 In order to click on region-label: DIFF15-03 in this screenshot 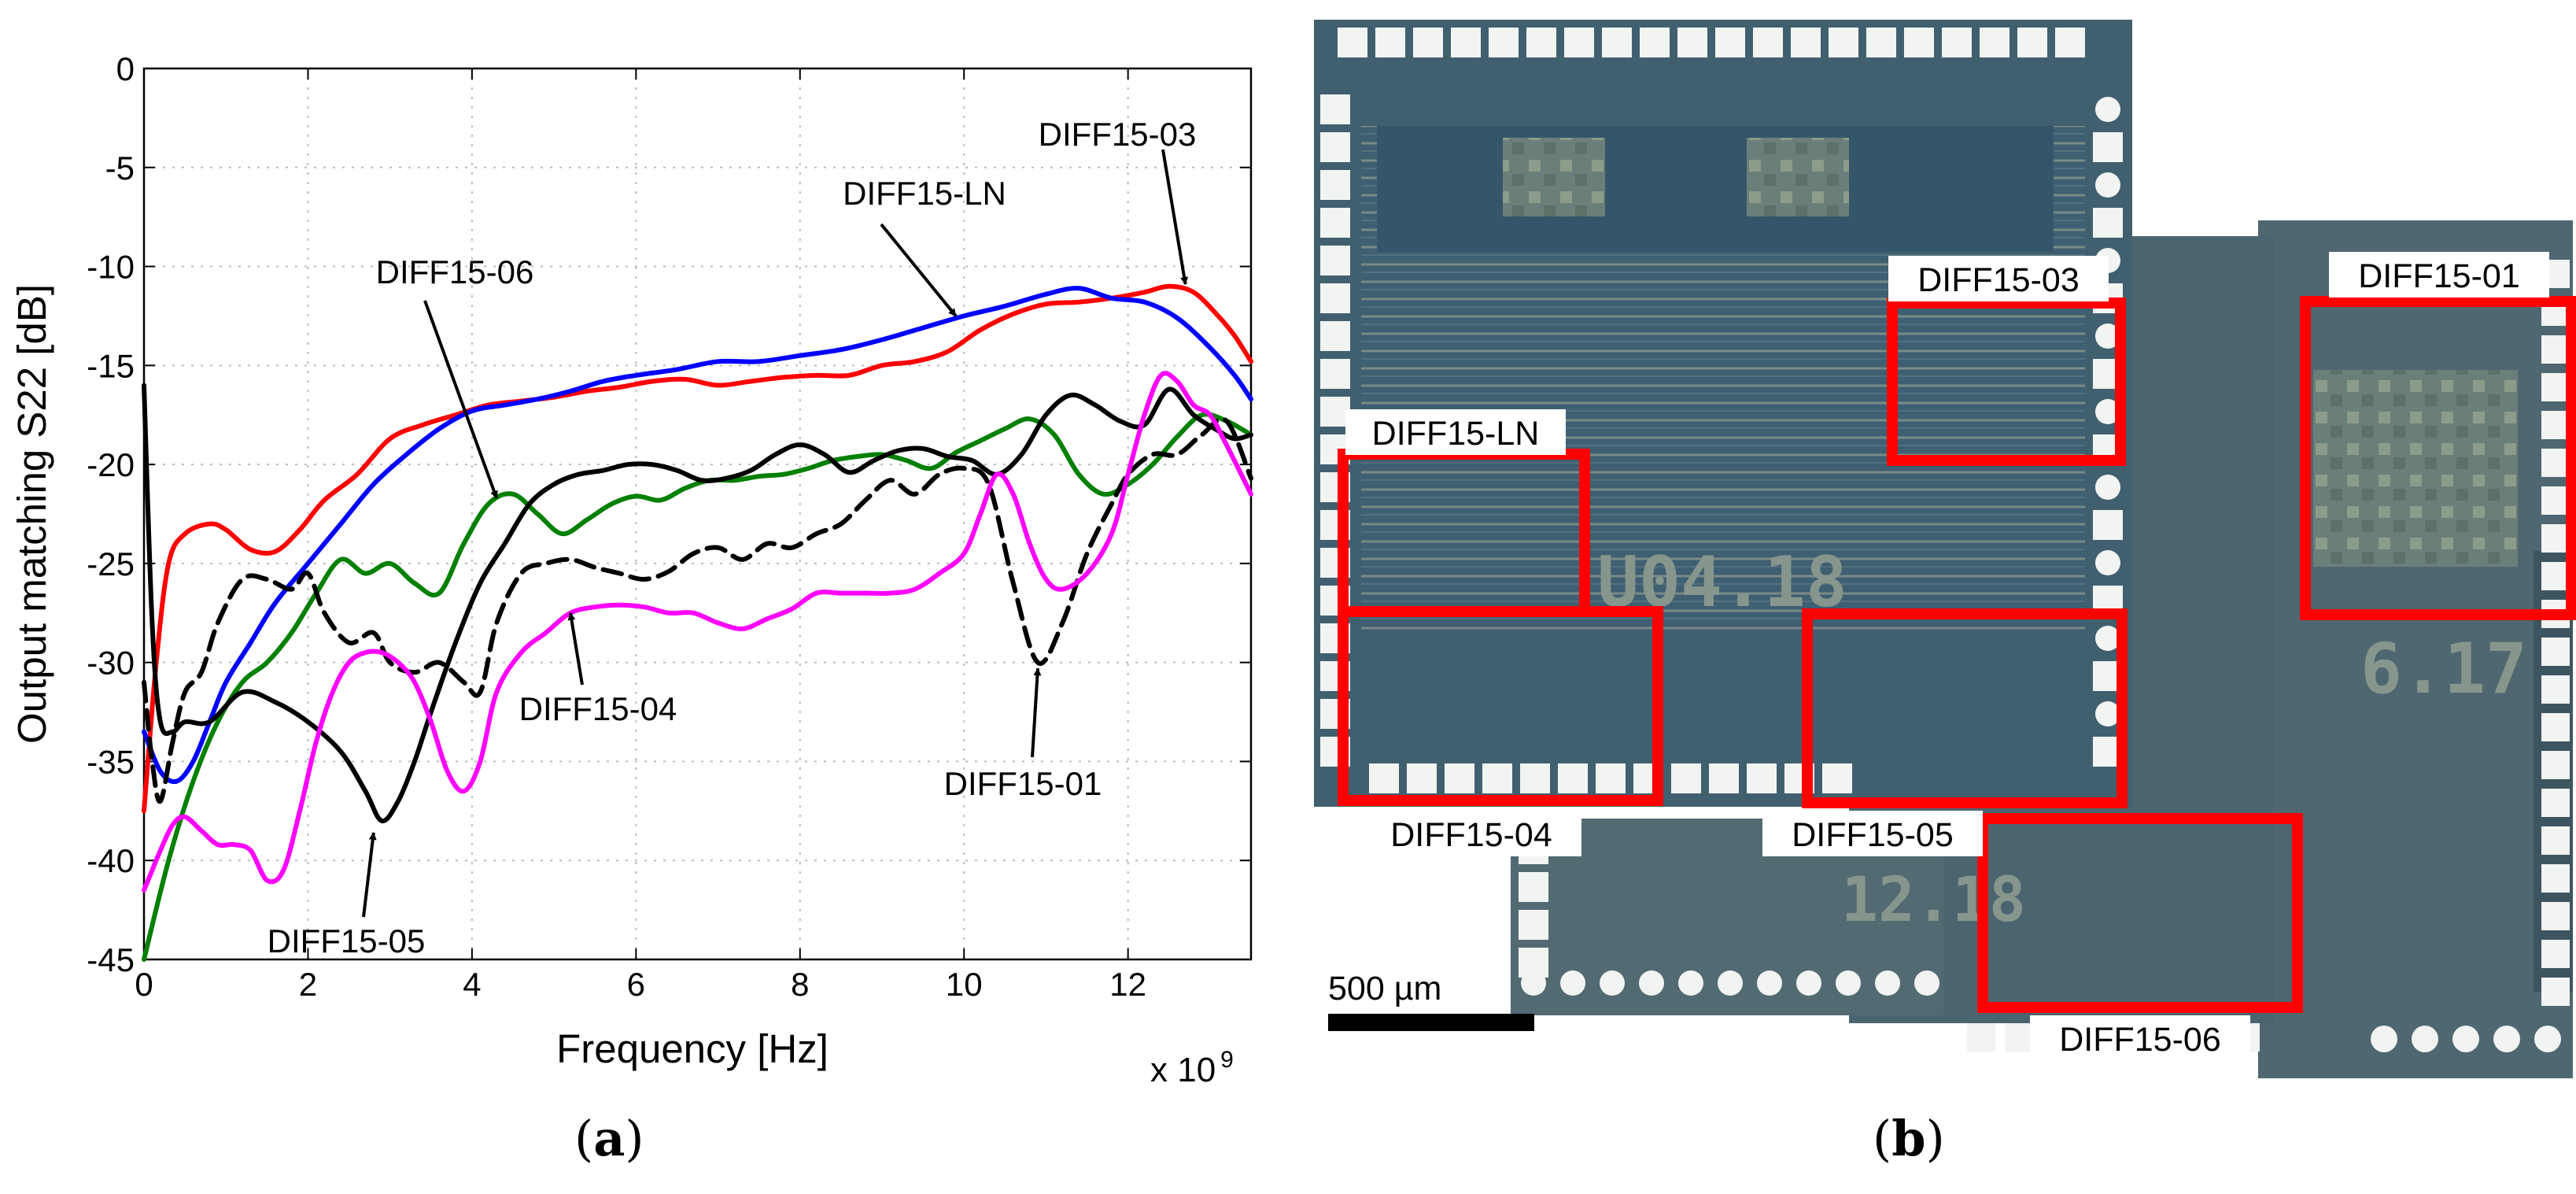, I will do `click(1998, 278)`.